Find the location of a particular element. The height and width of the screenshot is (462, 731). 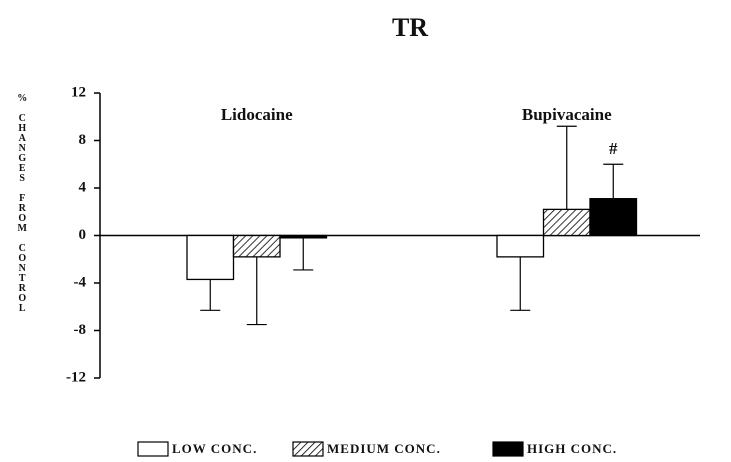

y-tick-label: -8 is located at coordinates (80, 330).